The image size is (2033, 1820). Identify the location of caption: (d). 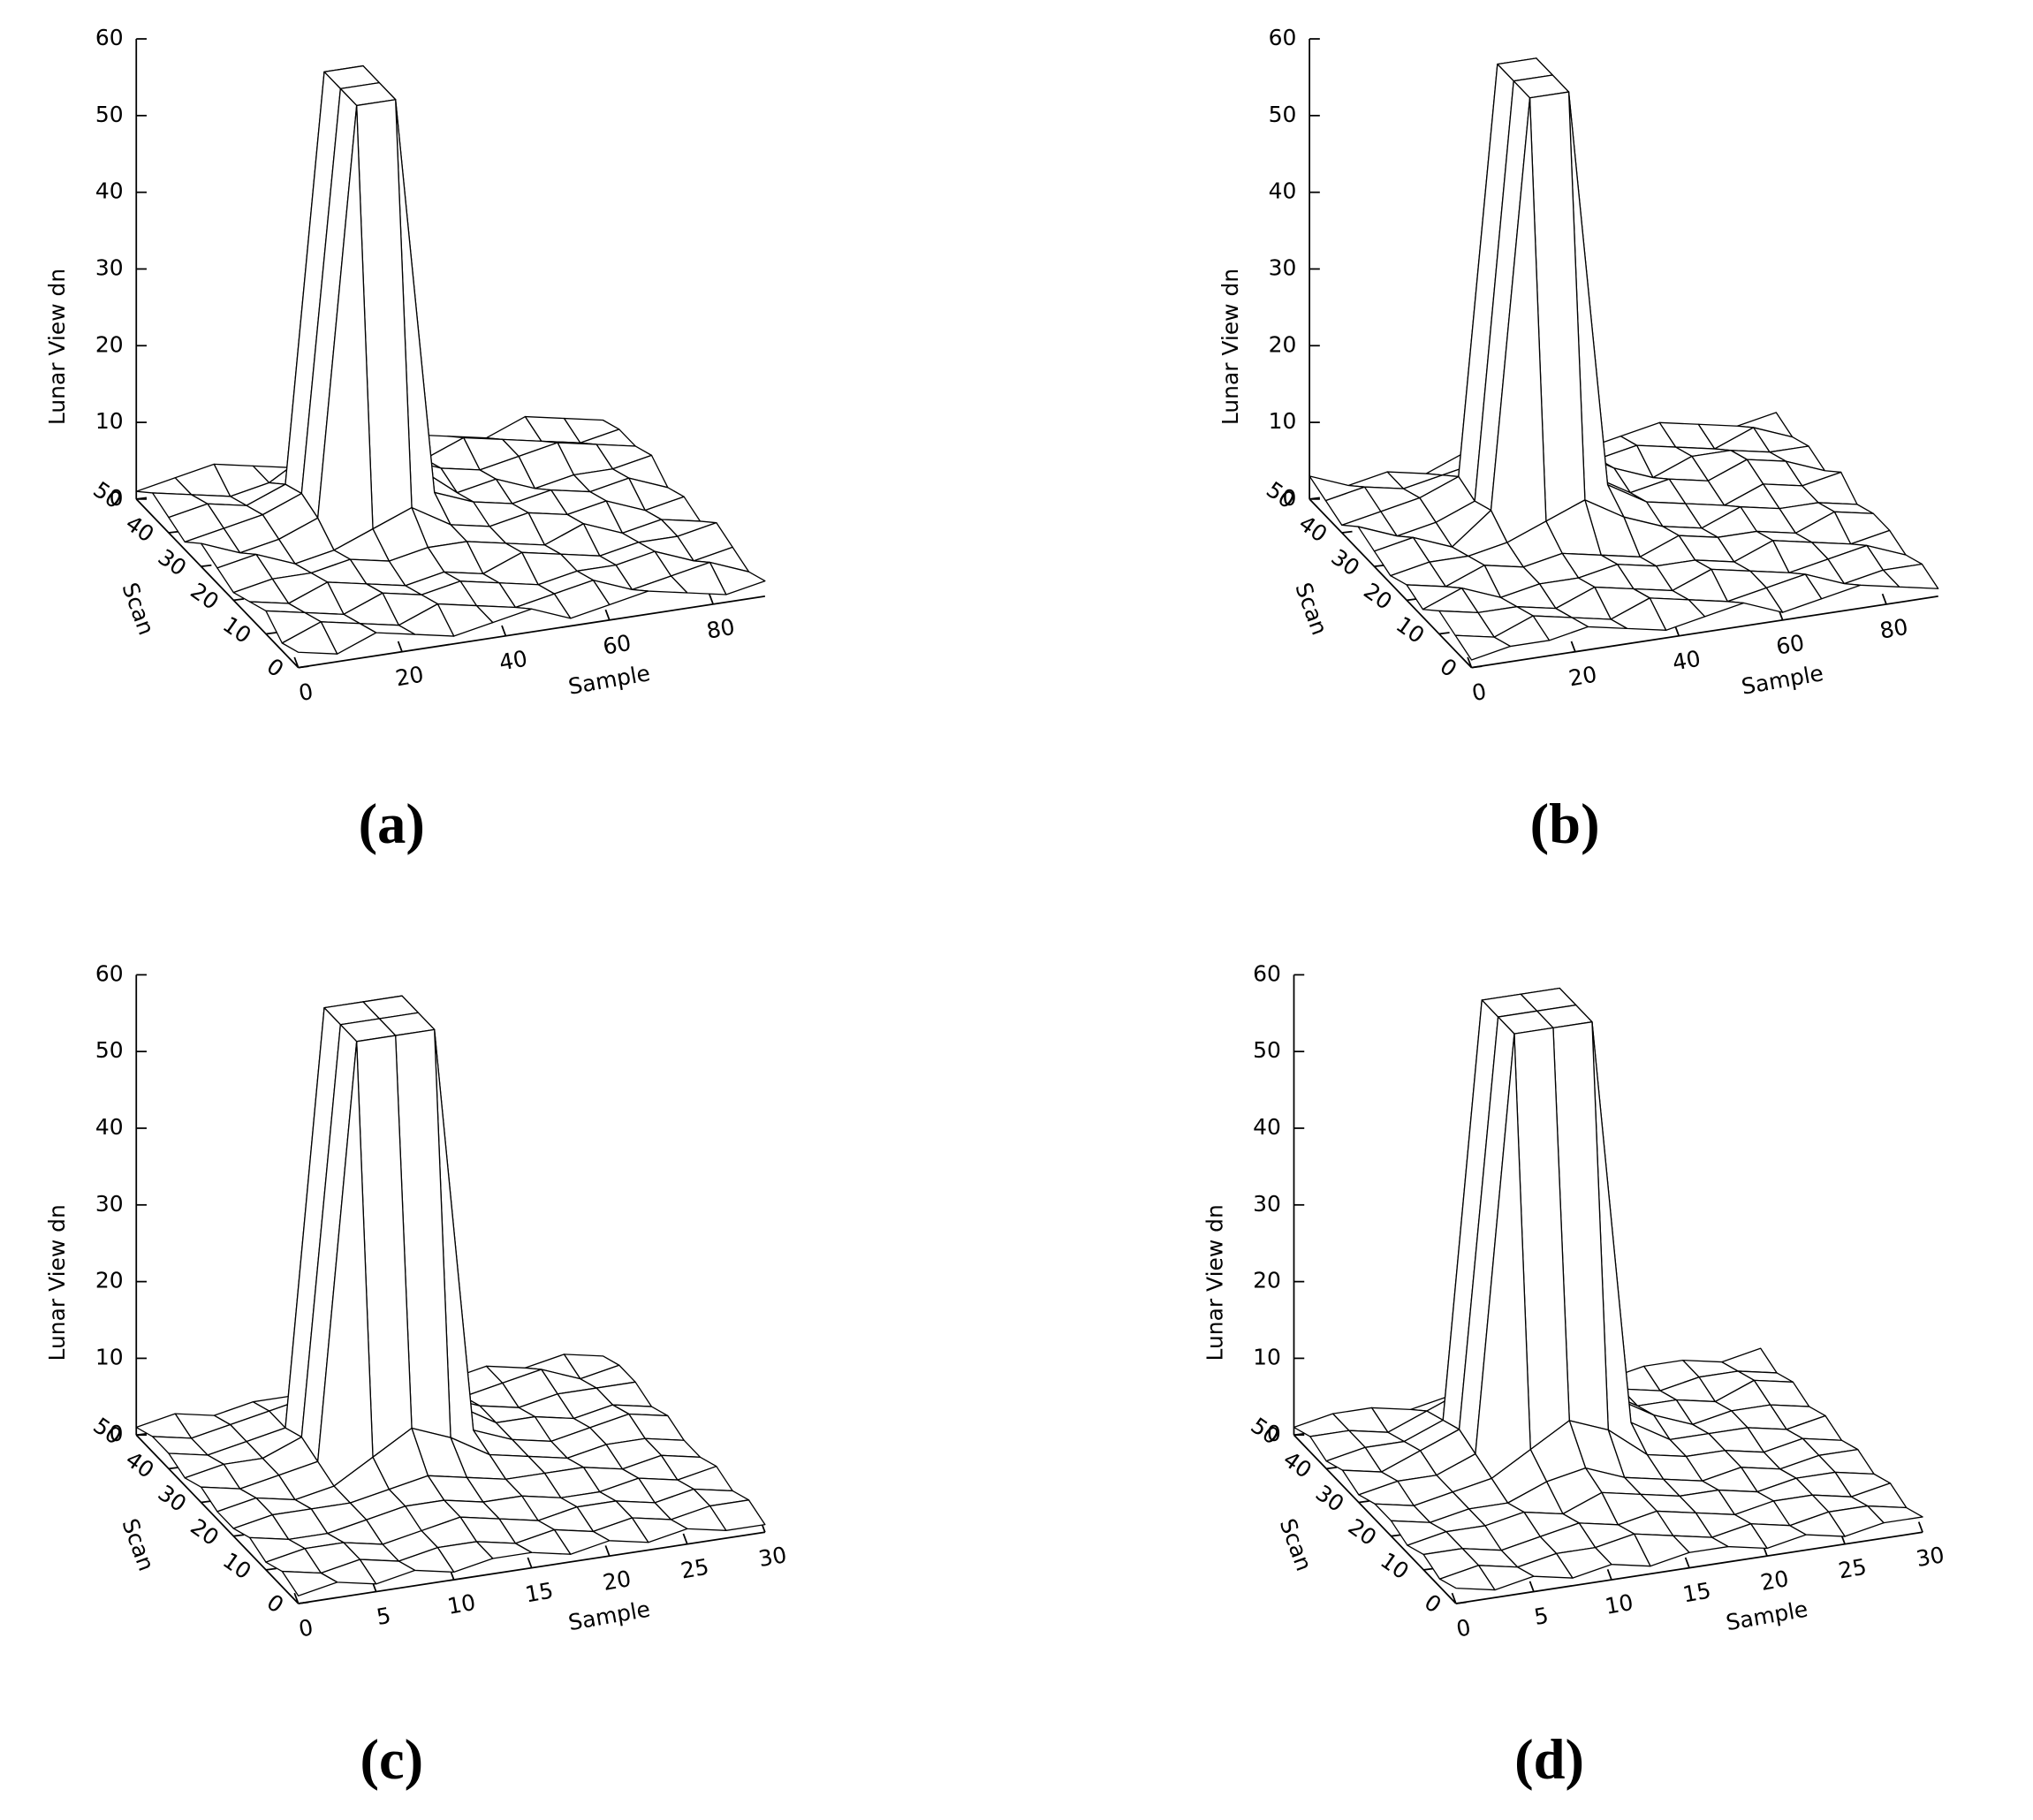
(1549, 1759).